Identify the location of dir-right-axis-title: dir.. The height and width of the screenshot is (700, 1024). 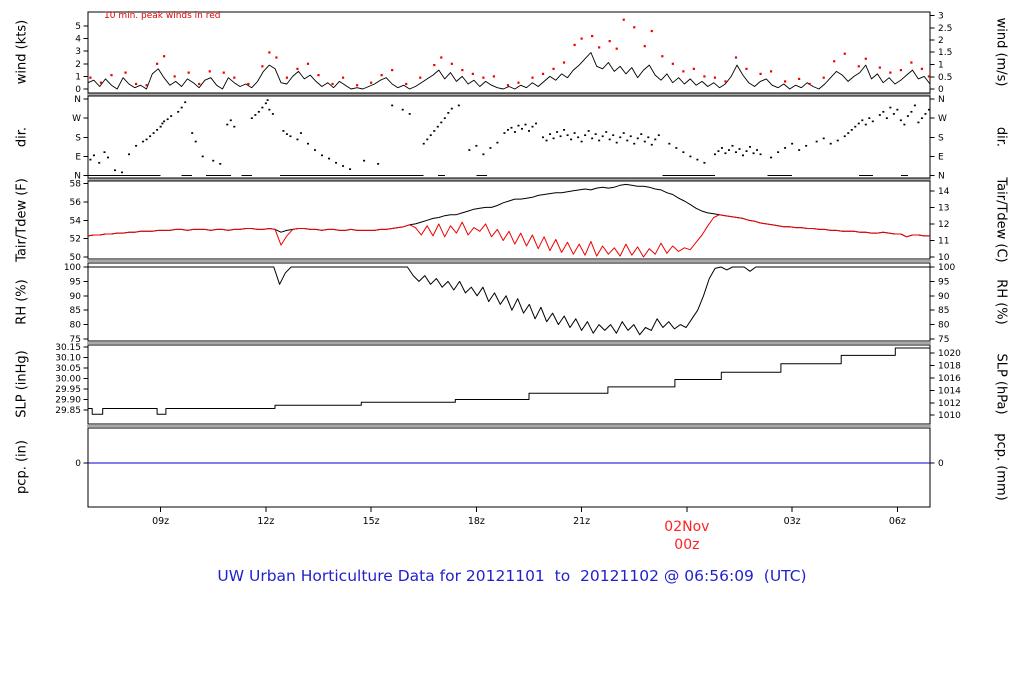
(1001, 137).